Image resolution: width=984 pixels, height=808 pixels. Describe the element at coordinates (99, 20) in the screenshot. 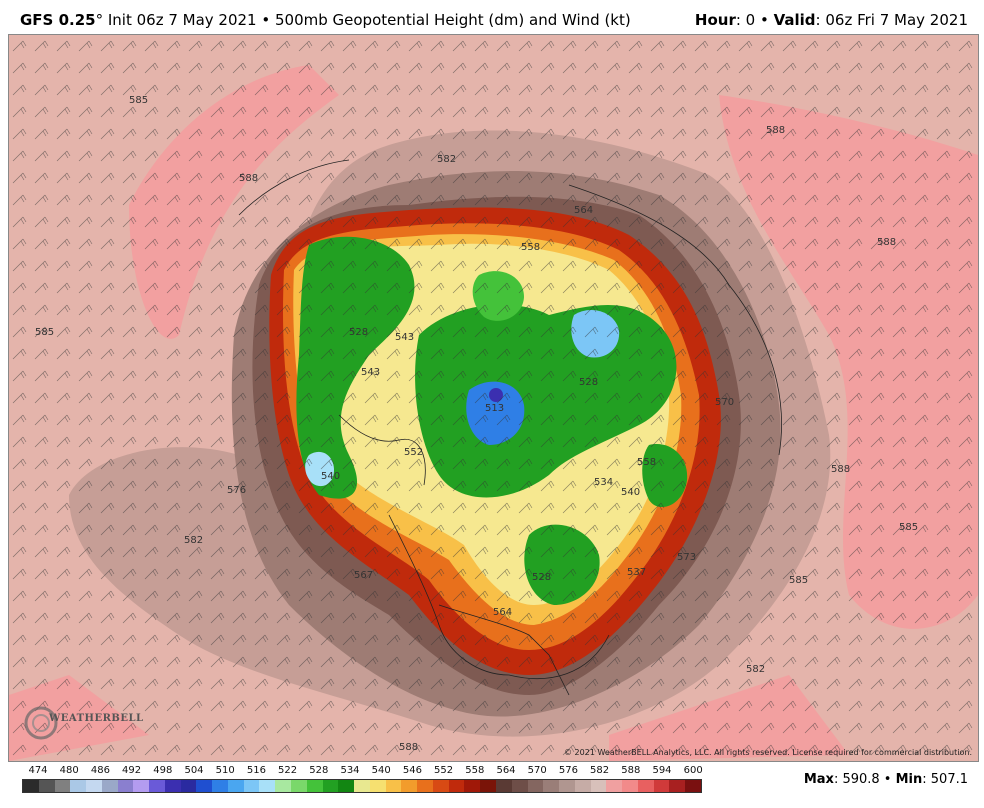

I see `degree-mark: °` at that location.